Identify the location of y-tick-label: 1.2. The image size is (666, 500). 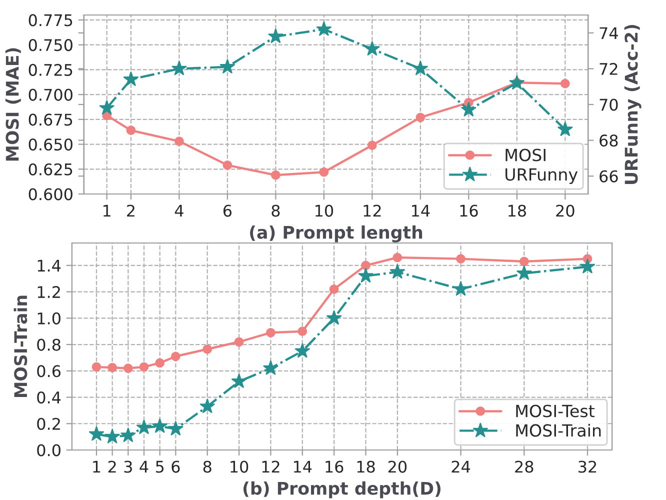
(49, 292).